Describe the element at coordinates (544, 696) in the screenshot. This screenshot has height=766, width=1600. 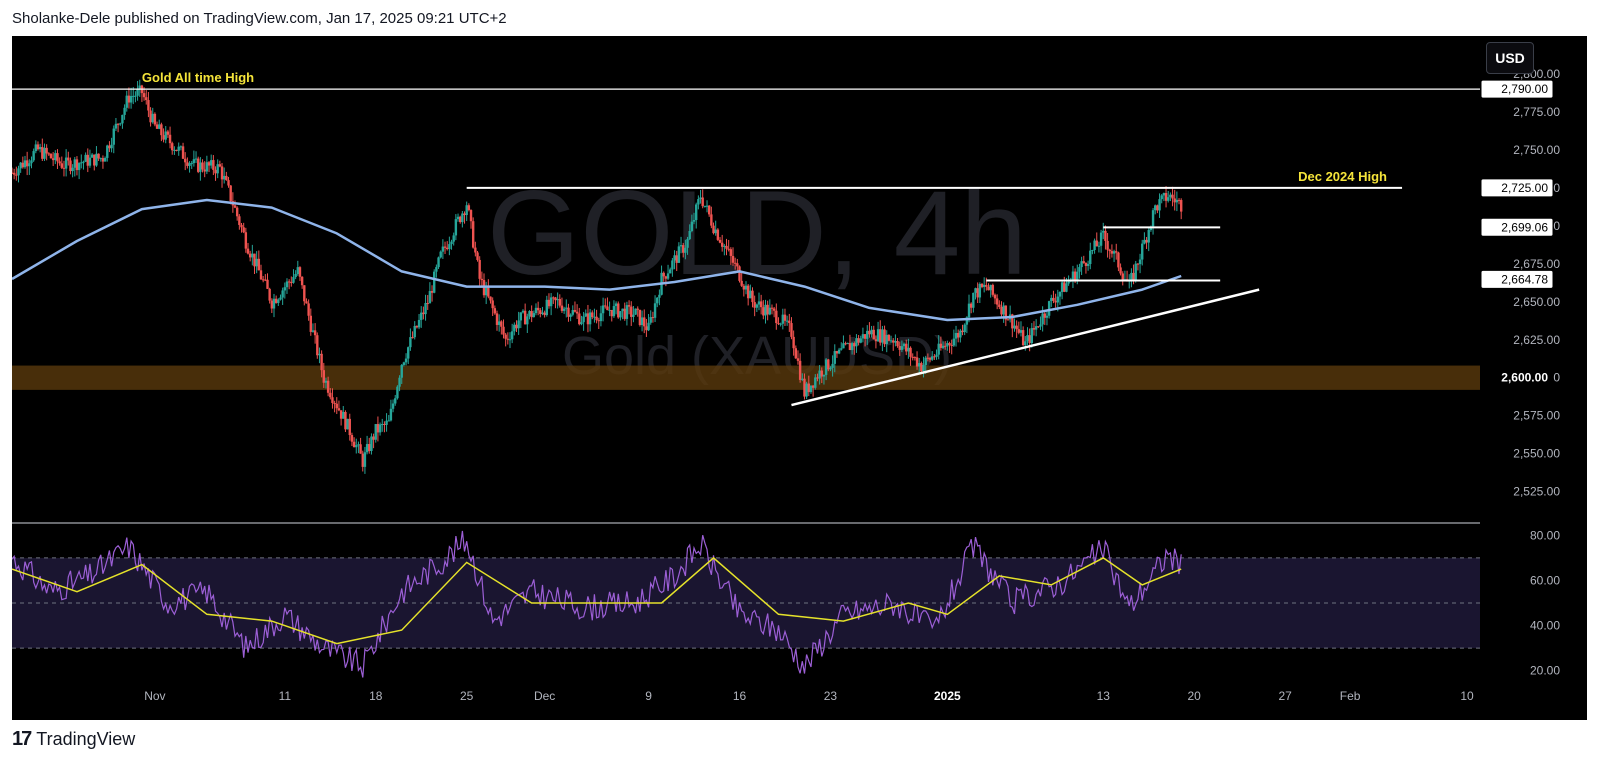
I see `time-tick-label: Dec` at that location.